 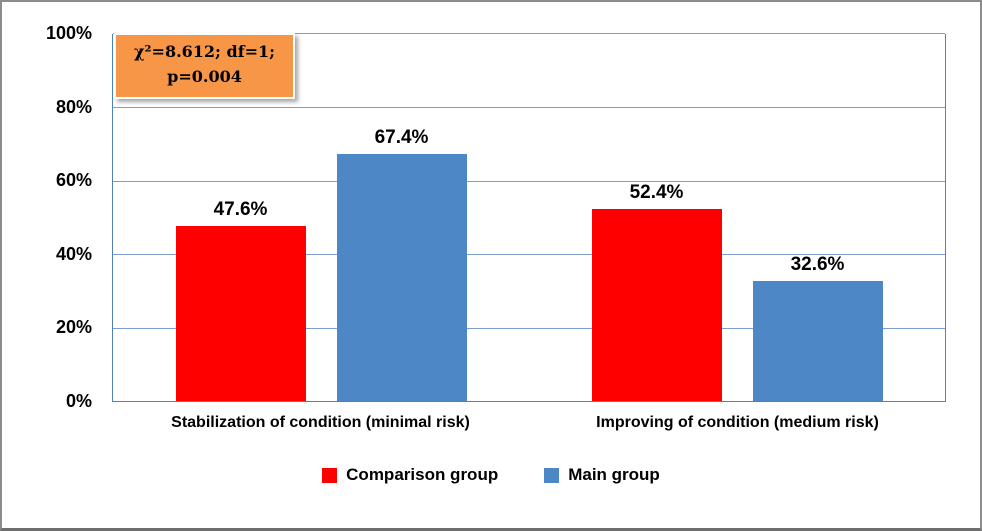 I want to click on legend-item-comparison-group: Comparison group, so click(x=410, y=475).